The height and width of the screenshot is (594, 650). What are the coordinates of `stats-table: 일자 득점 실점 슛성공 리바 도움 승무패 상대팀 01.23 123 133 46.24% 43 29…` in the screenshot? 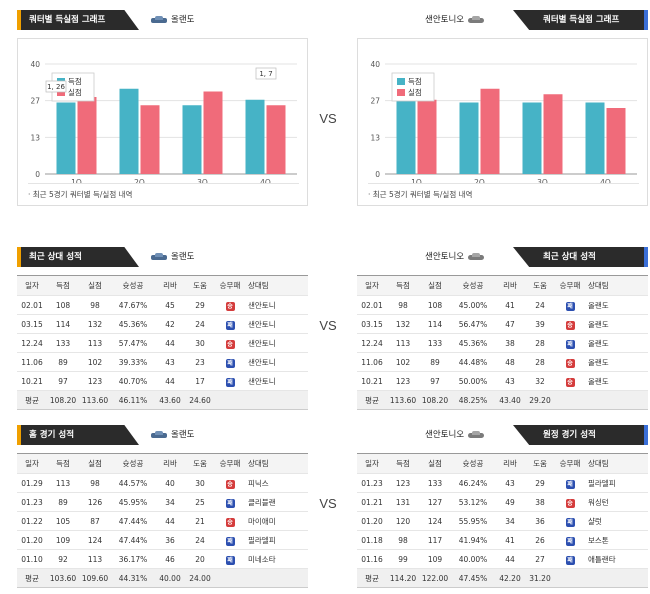 It's located at (502, 520).